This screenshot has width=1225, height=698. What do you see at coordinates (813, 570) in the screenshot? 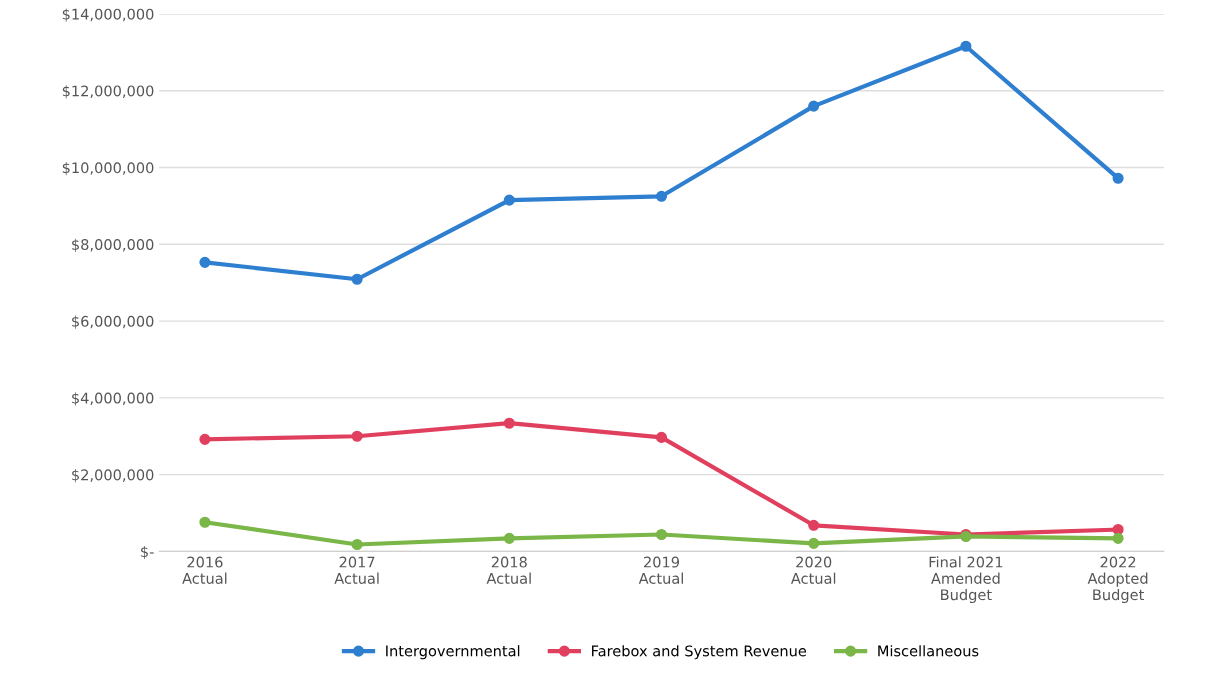
I see `x-tick-label: 2020 Actual` at bounding box center [813, 570].